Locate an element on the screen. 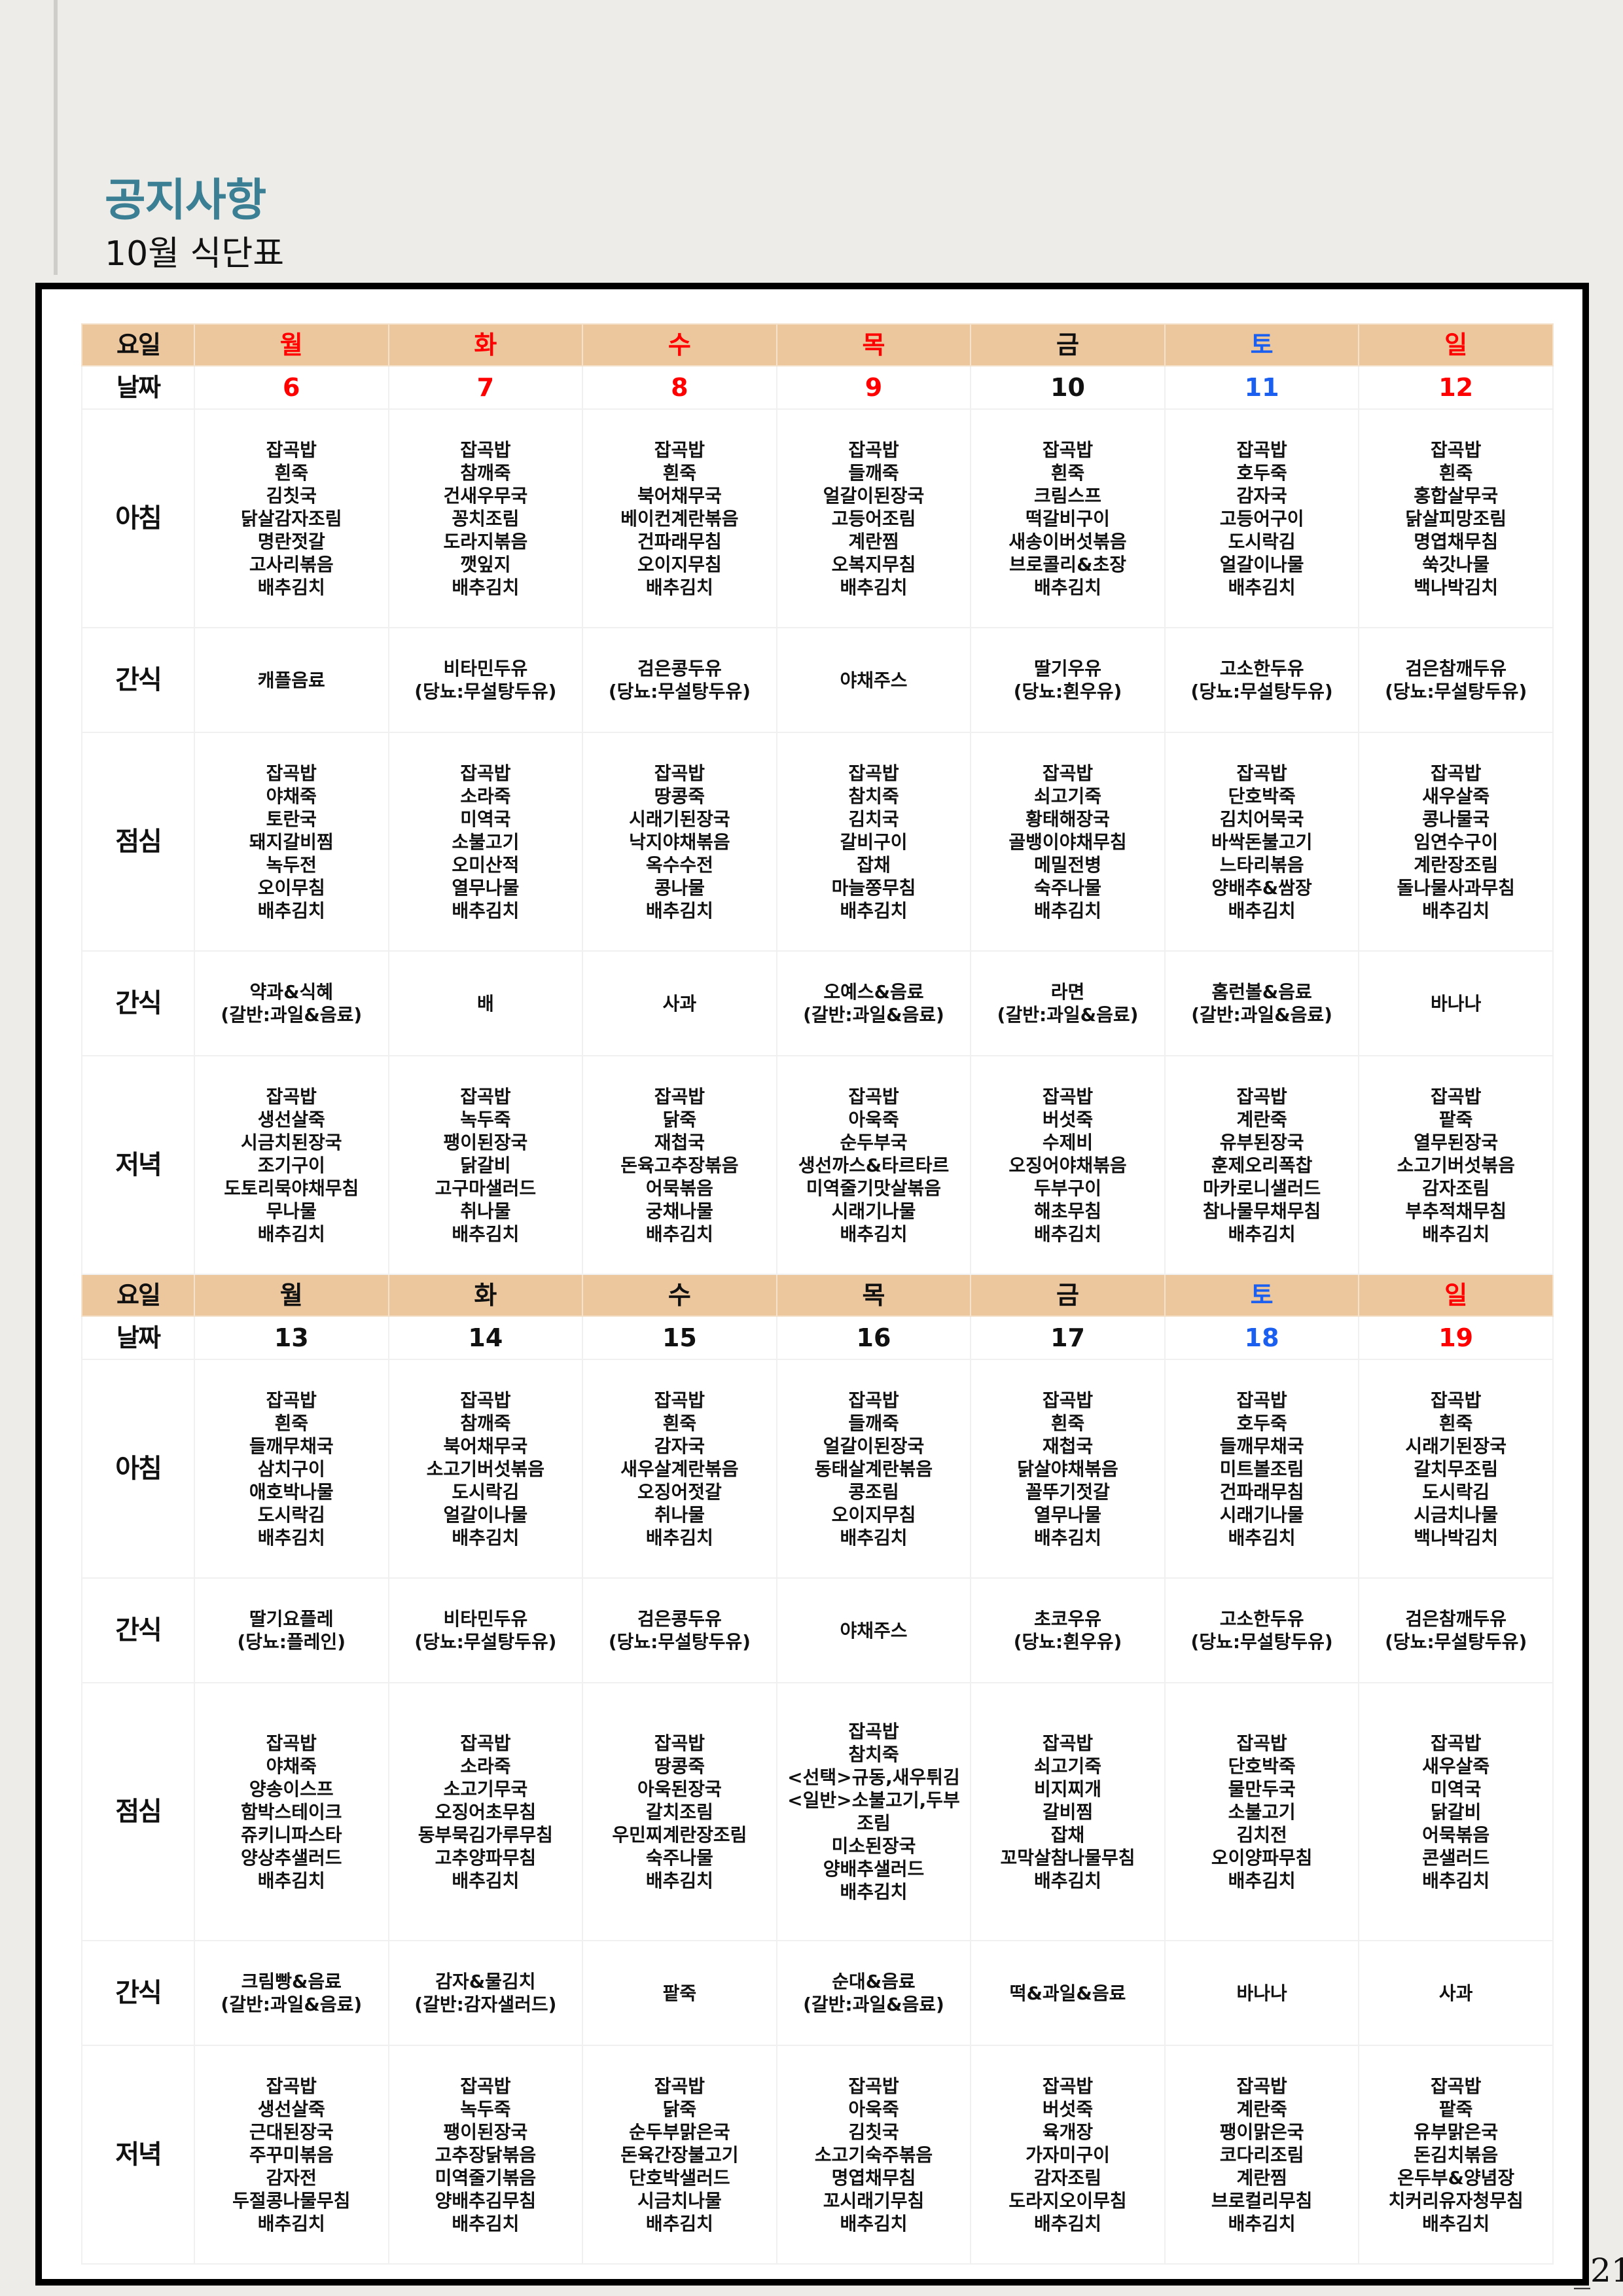  menu-cell: 딸기요플레 (당뇨:플레인) is located at coordinates (291, 1630).